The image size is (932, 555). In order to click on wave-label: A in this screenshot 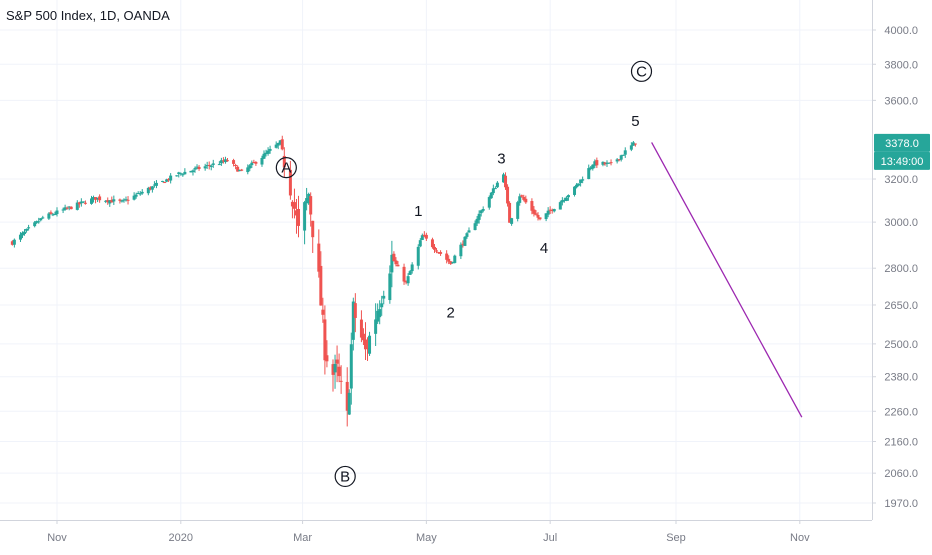, I will do `click(286, 168)`.